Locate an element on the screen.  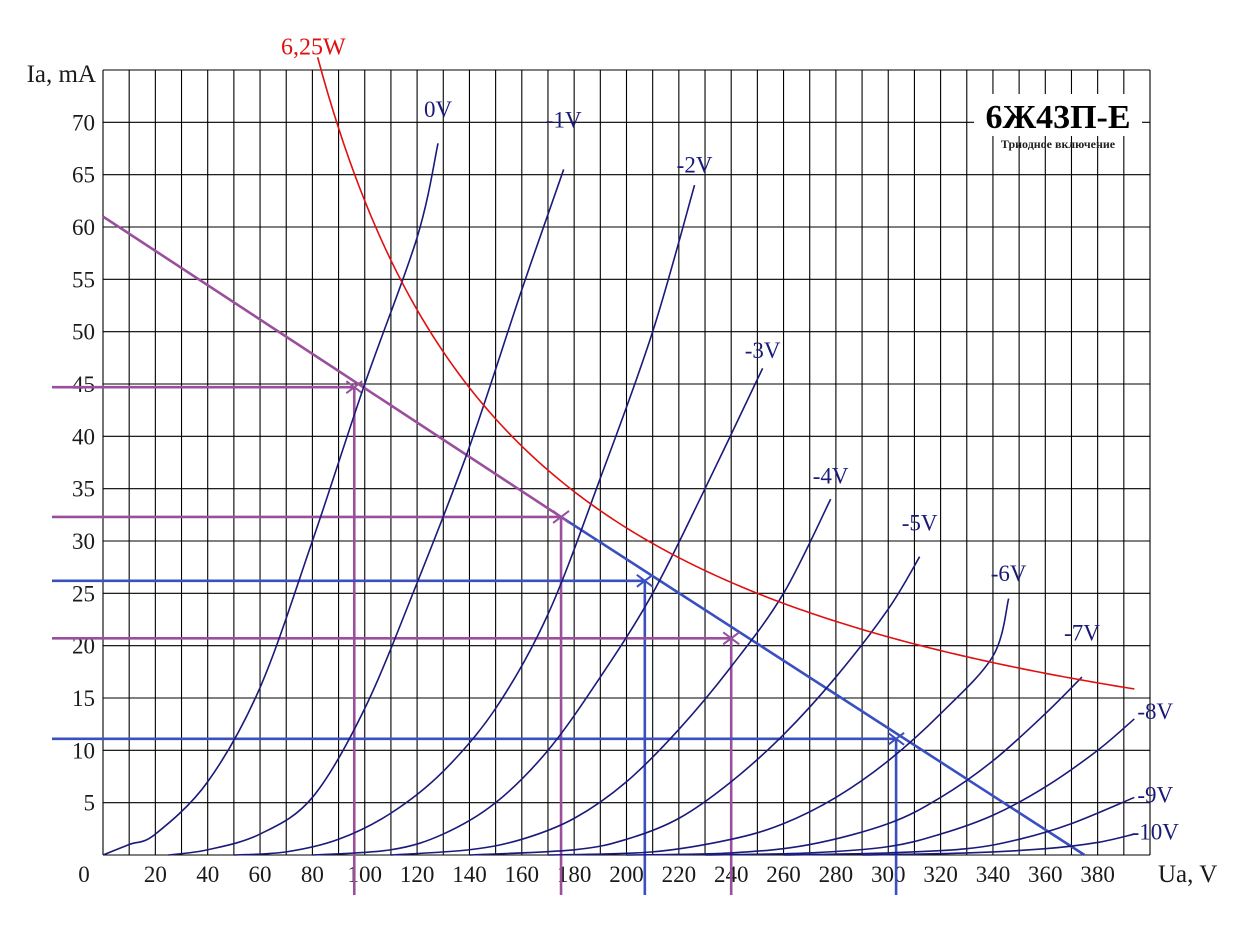
curve-label: -6V is located at coordinates (1009, 573).